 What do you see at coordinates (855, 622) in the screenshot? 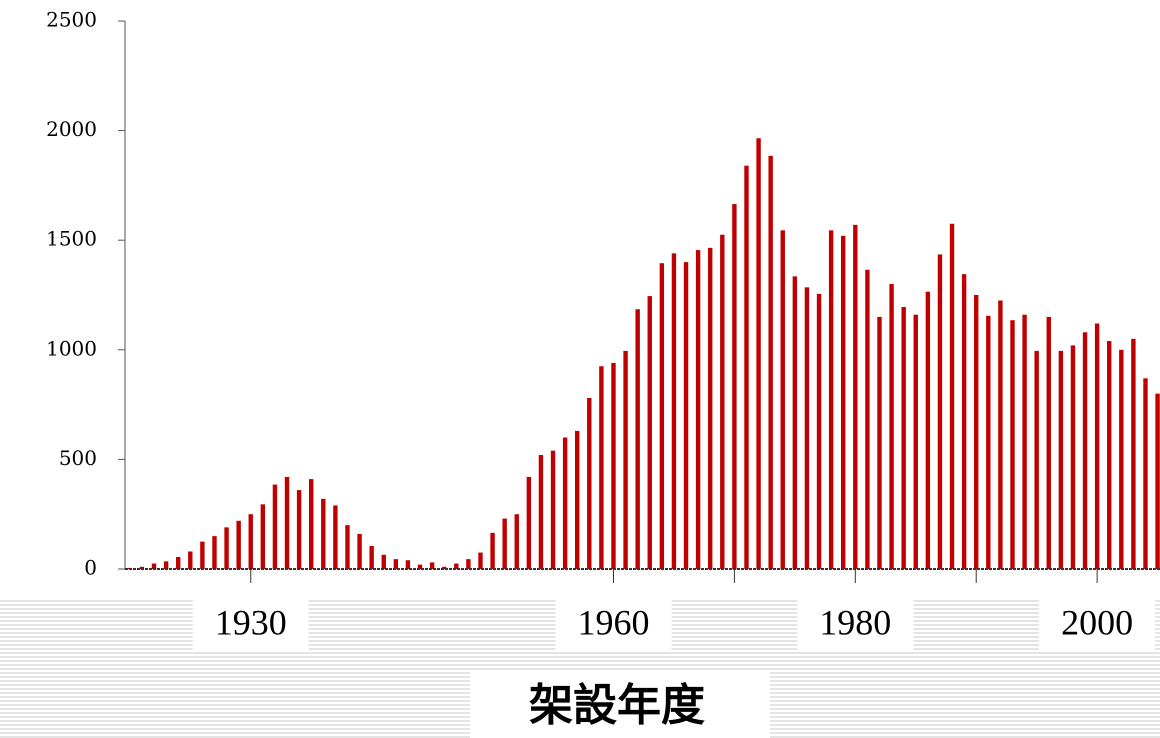
I see `x-tick-label: 1980` at bounding box center [855, 622].